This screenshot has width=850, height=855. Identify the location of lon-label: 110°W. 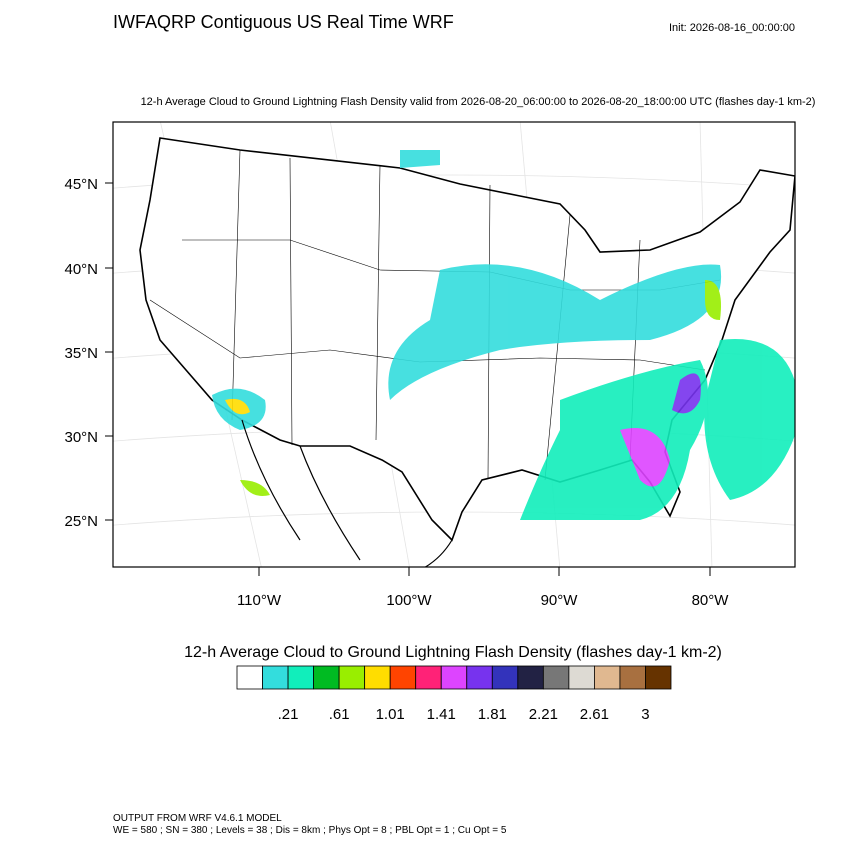
(259, 600).